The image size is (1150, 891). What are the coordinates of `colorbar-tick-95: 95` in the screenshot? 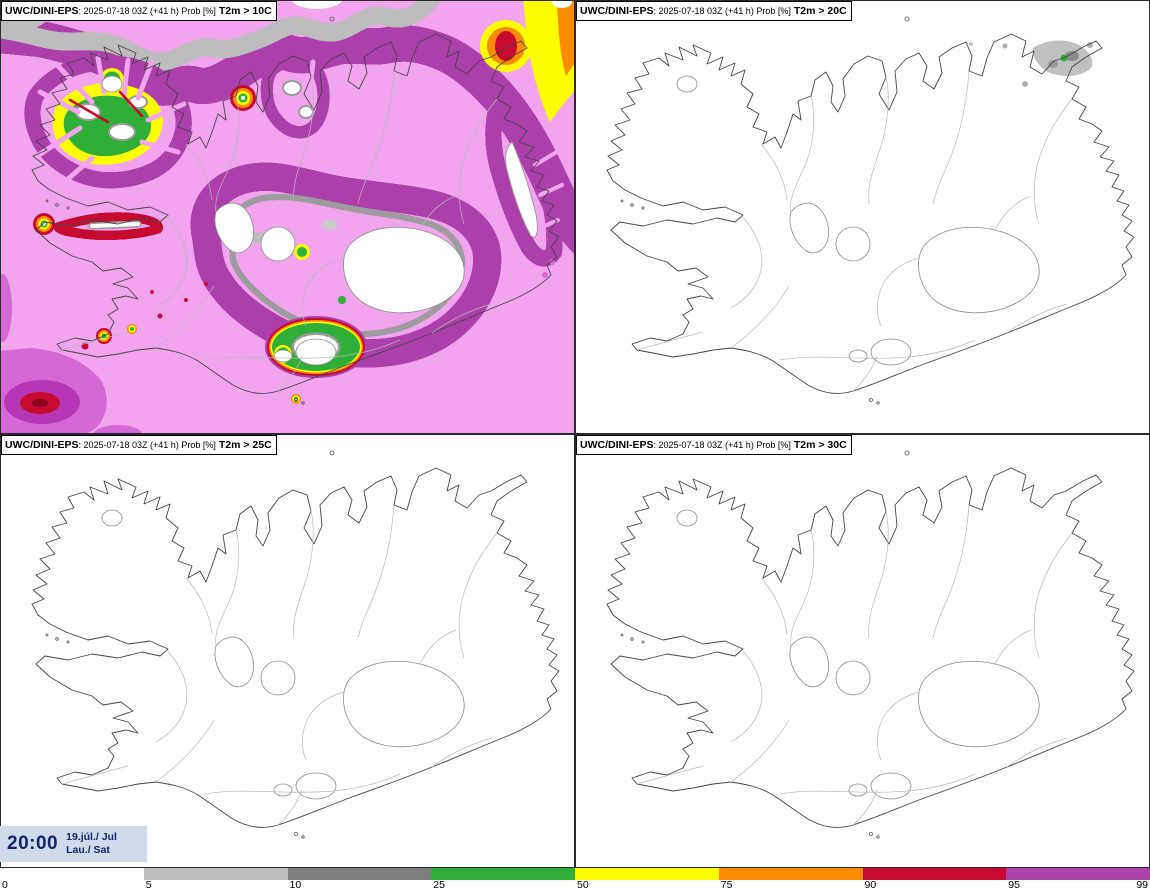 It's located at (1014, 885).